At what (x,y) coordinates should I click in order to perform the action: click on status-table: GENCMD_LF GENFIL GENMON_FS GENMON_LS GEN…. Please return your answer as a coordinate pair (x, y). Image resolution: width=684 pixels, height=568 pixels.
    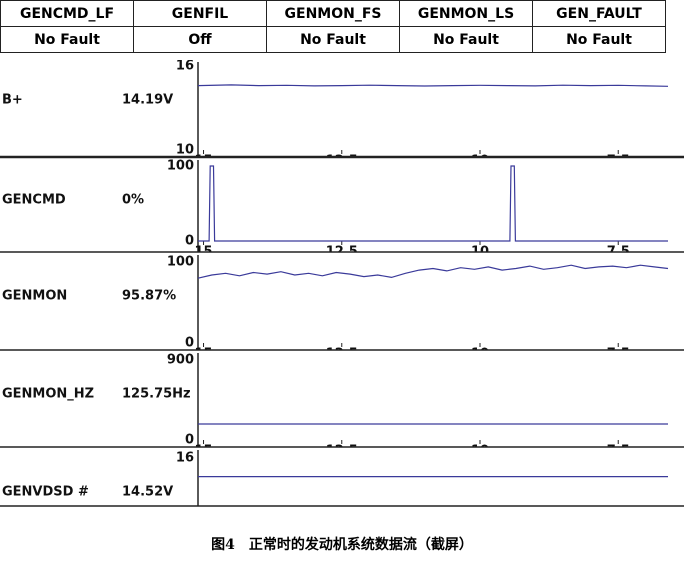
    Looking at the image, I should click on (333, 26).